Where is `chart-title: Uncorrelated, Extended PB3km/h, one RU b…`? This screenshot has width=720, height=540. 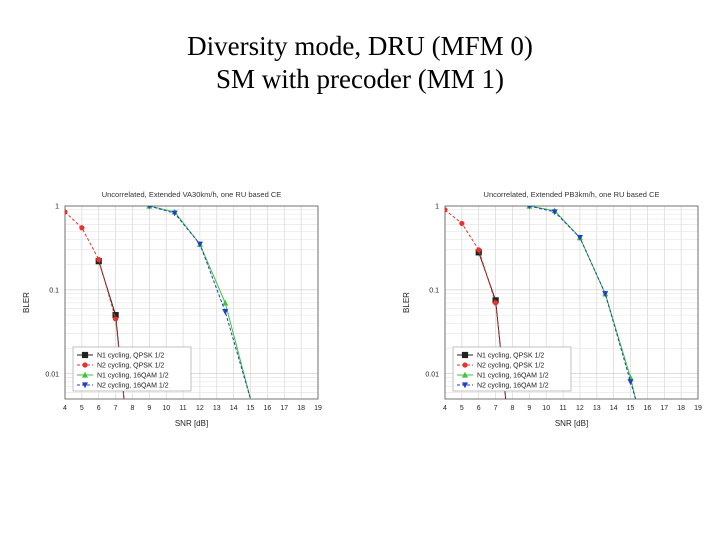
chart-title: Uncorrelated, Extended PB3km/h, one RU b… is located at coordinates (572, 194).